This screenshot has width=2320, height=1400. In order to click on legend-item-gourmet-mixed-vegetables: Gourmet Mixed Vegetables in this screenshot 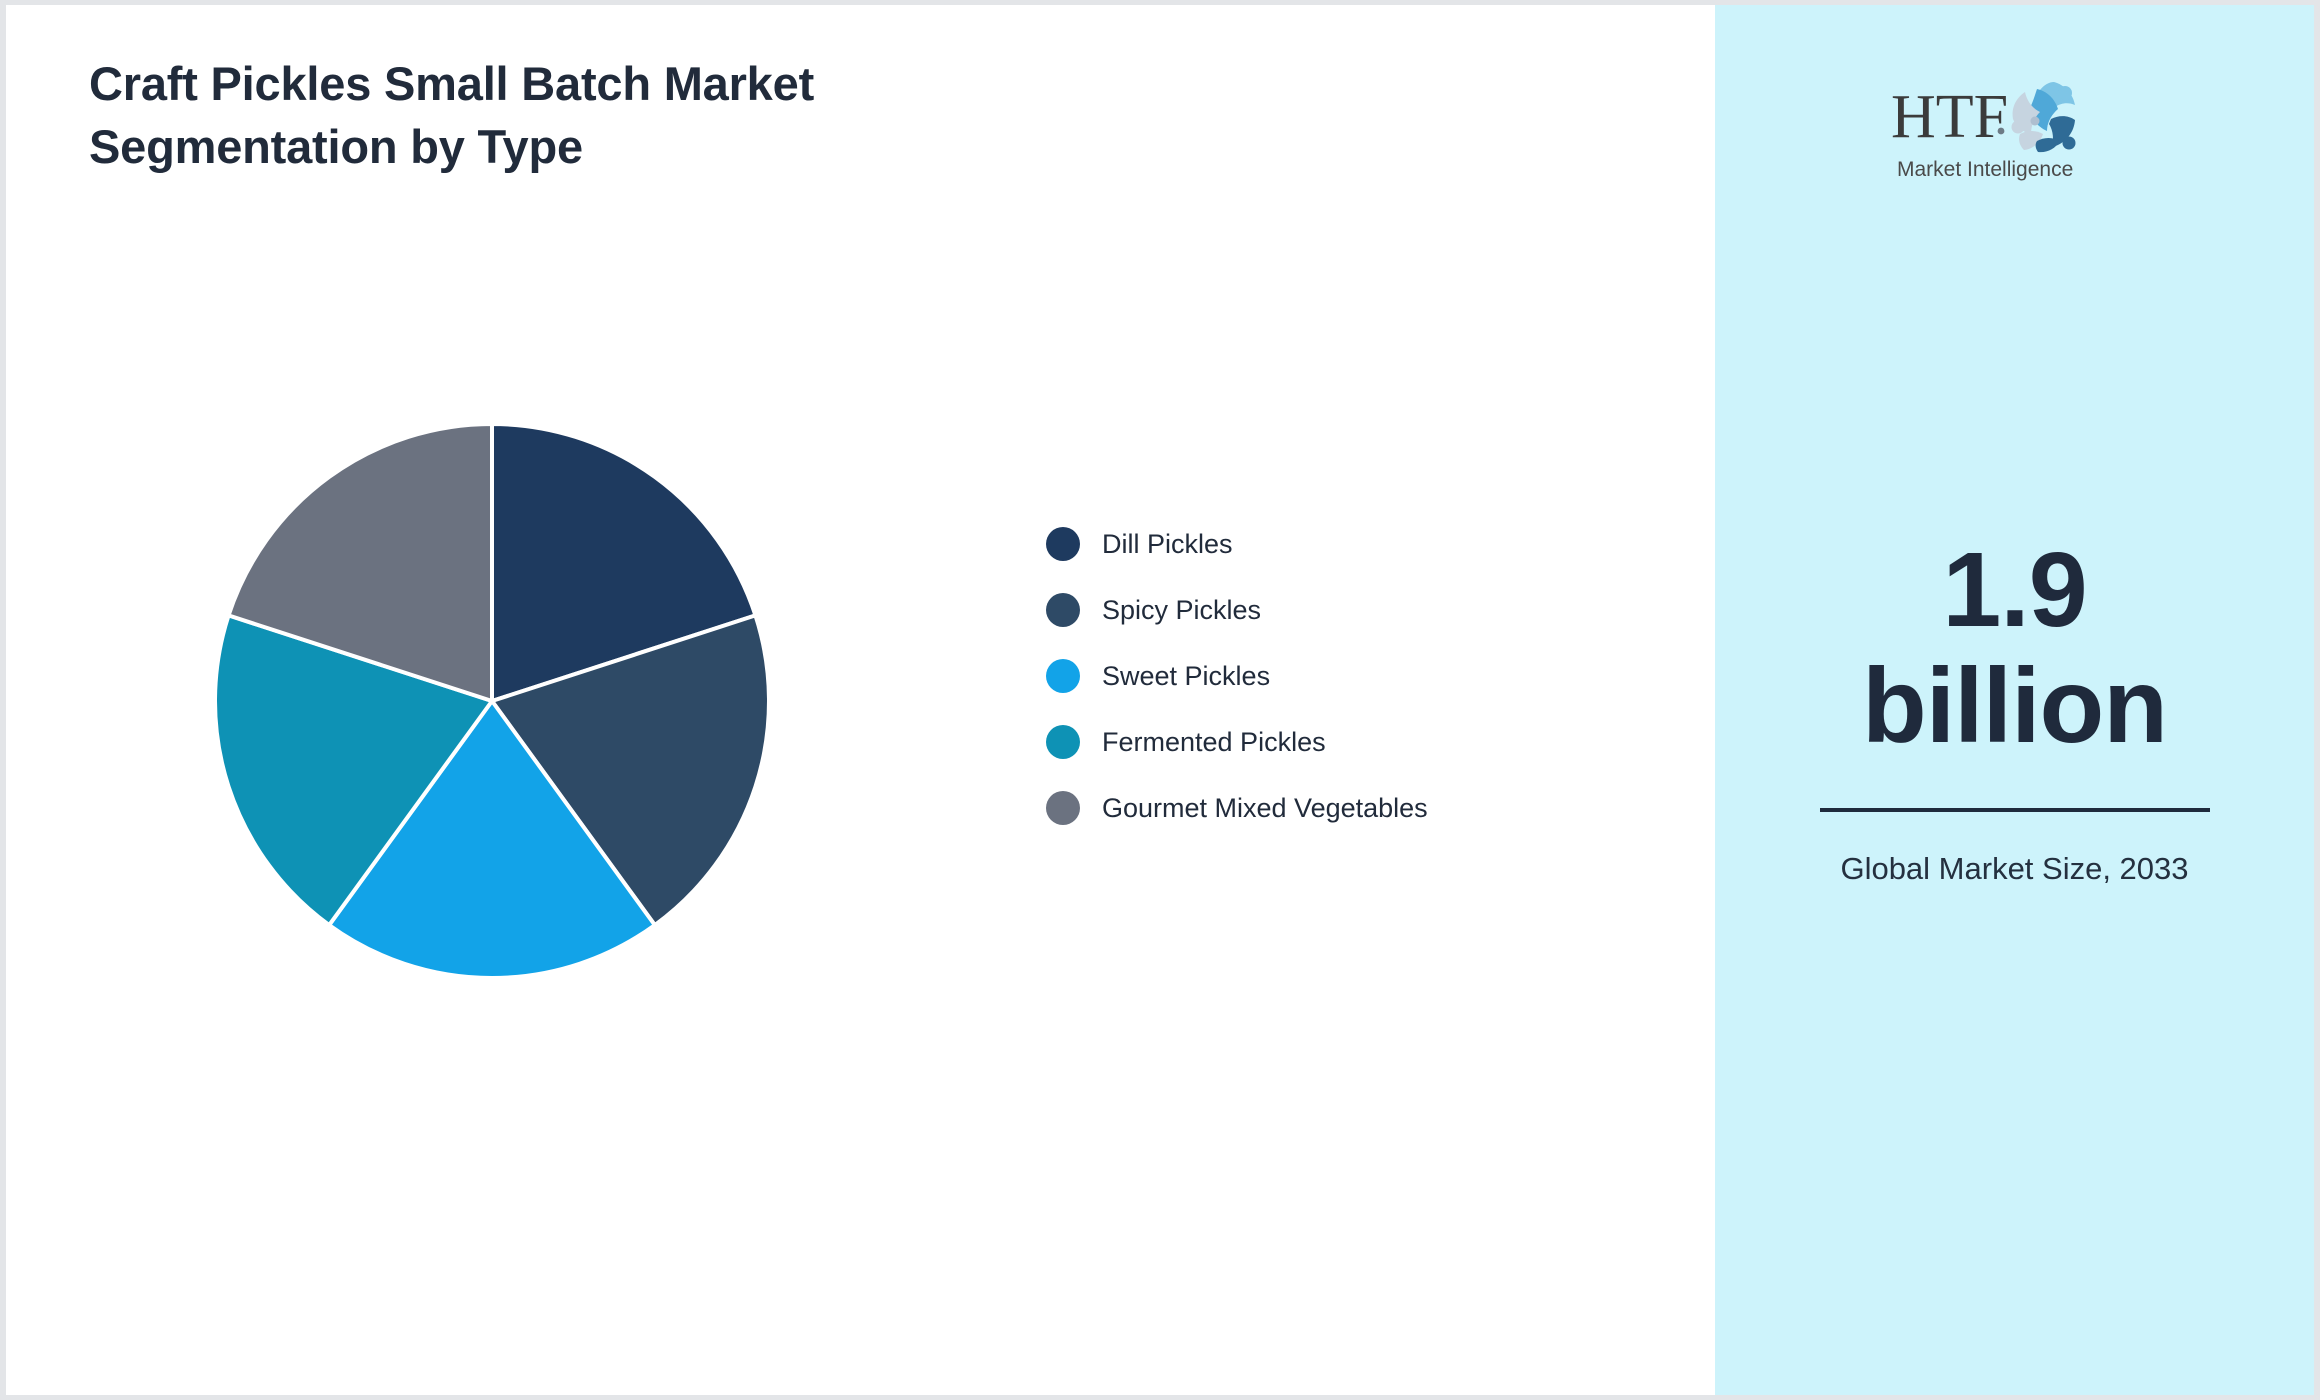, I will do `click(1237, 808)`.